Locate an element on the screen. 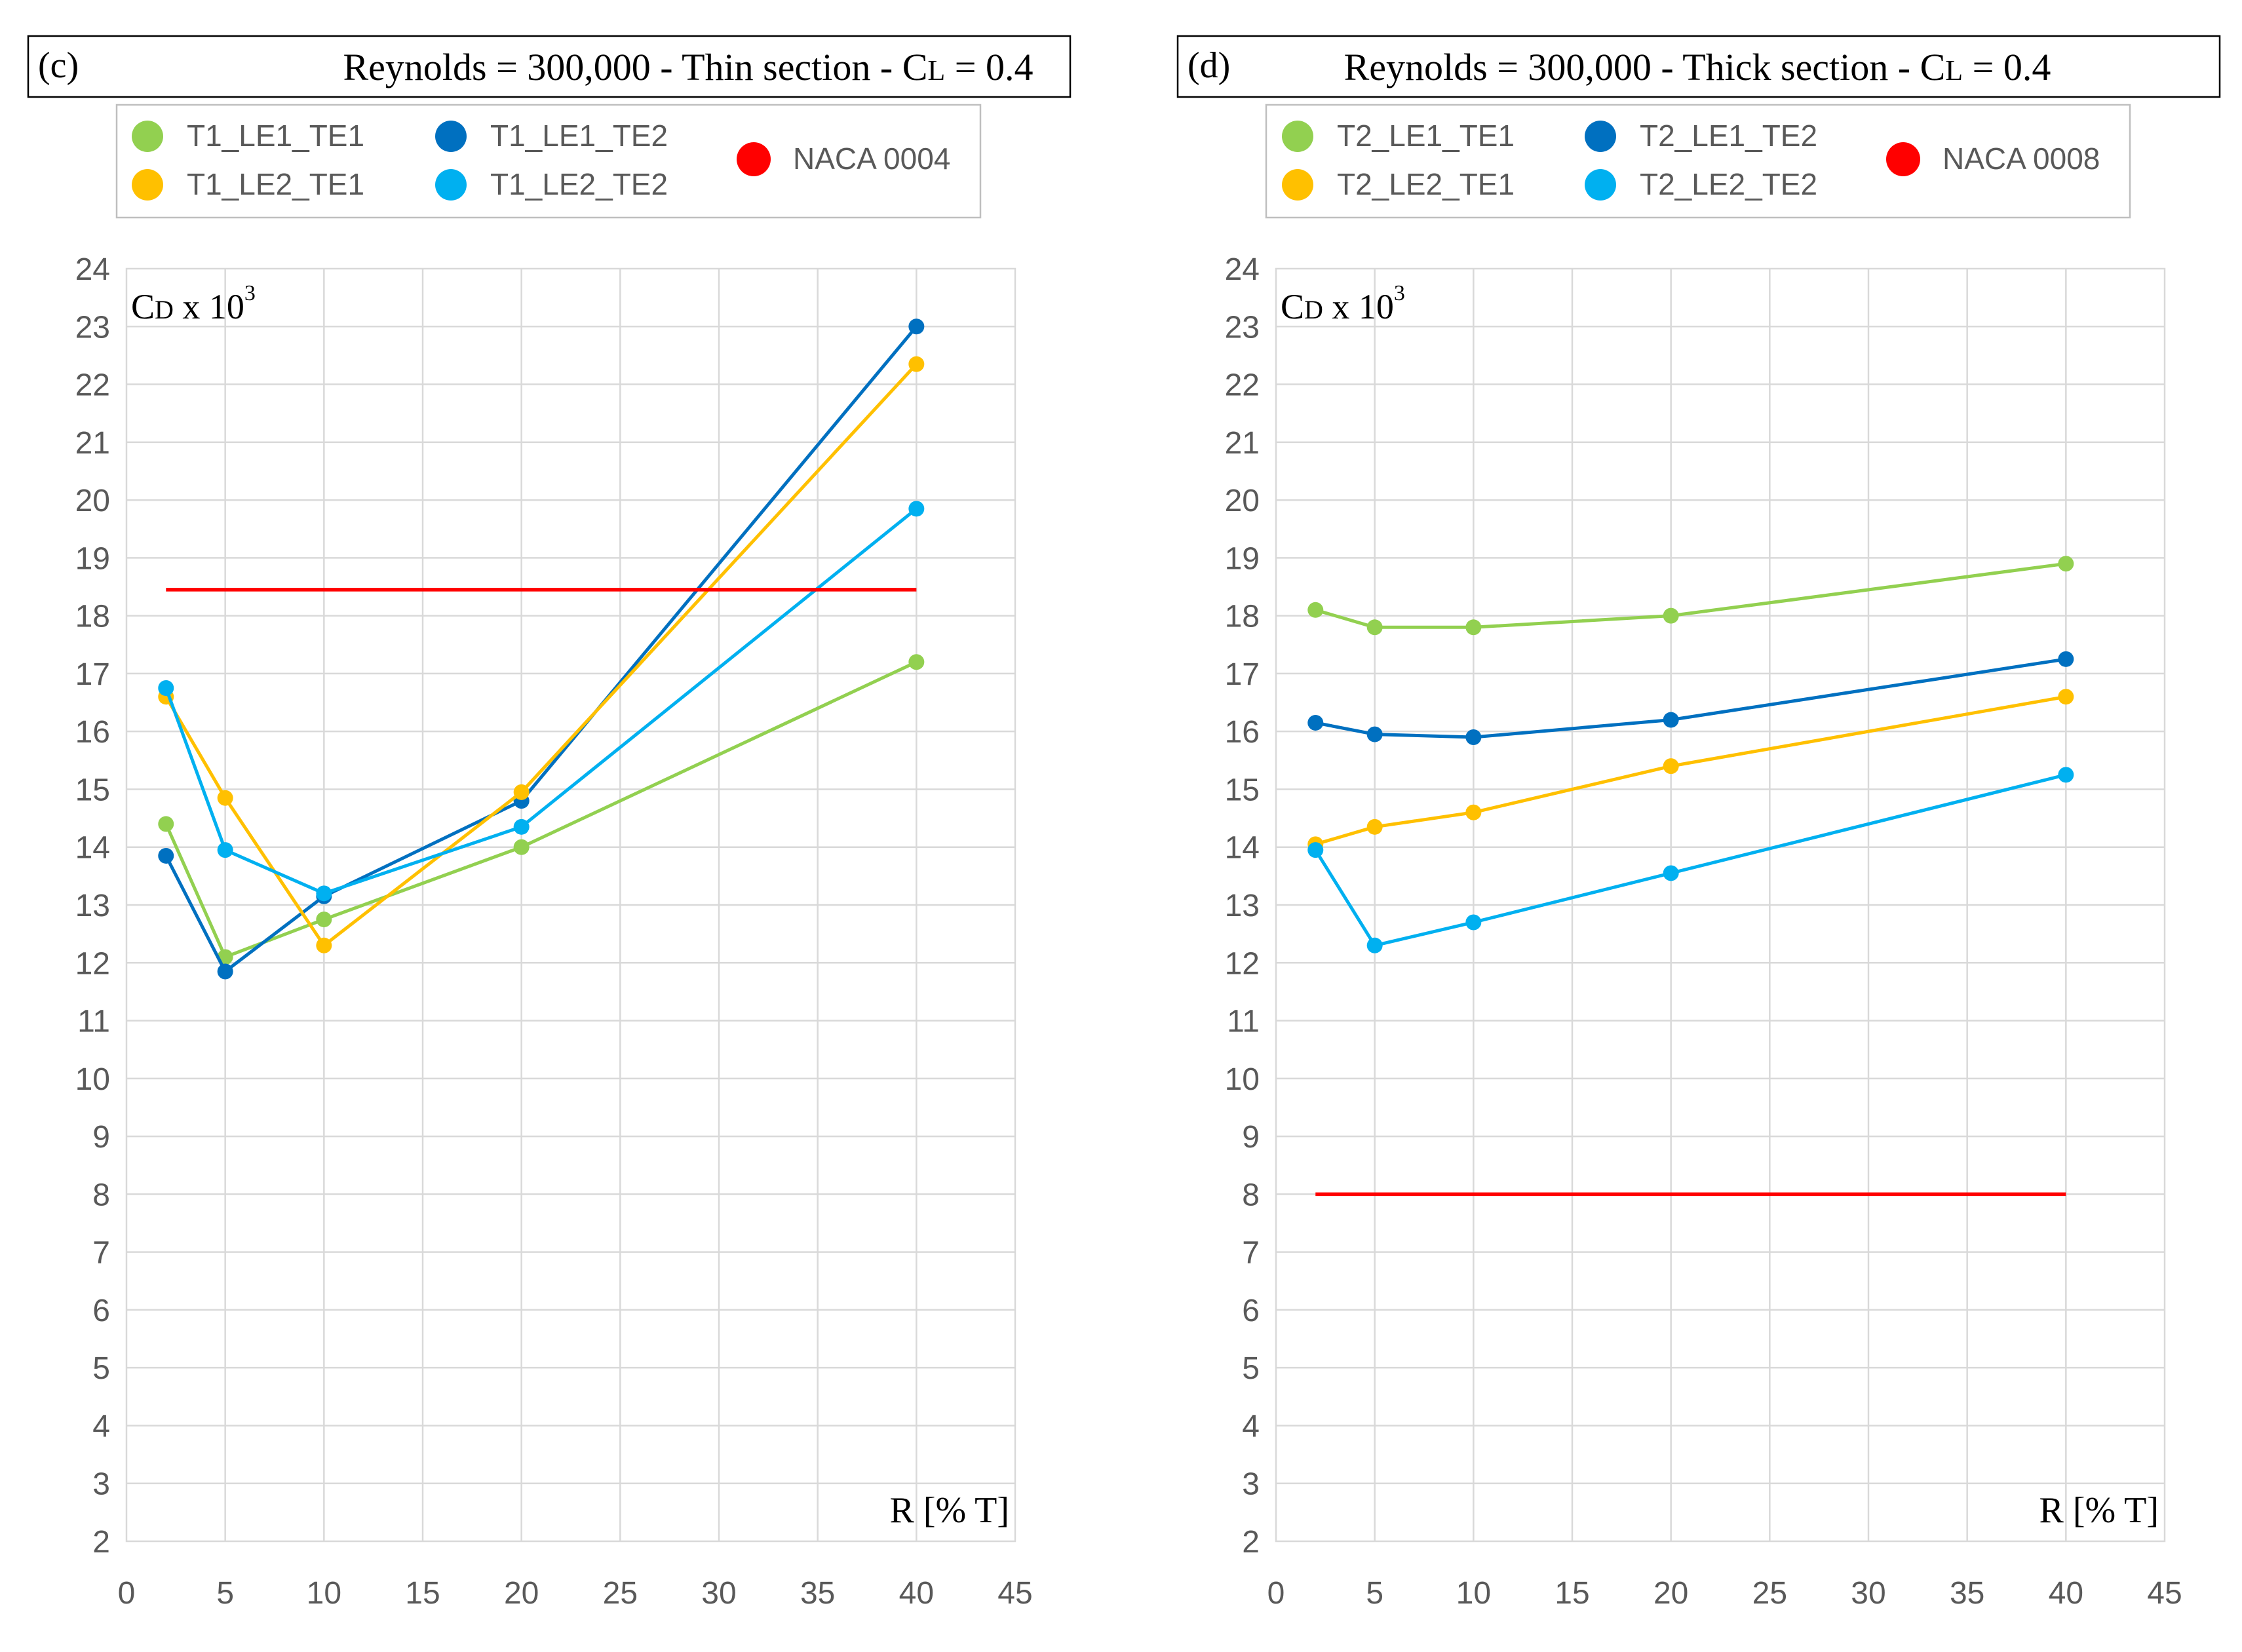 The height and width of the screenshot is (1652, 2242). panel-d-legend is located at coordinates (1698, 161).